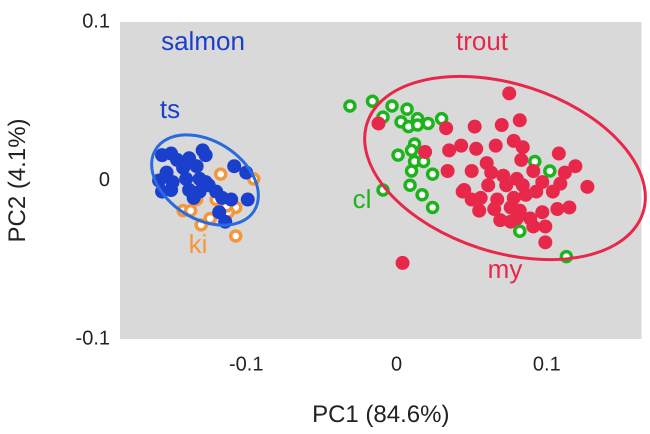 The width and height of the screenshot is (650, 434). Describe the element at coordinates (198, 244) in the screenshot. I see `series-label: ki` at that location.